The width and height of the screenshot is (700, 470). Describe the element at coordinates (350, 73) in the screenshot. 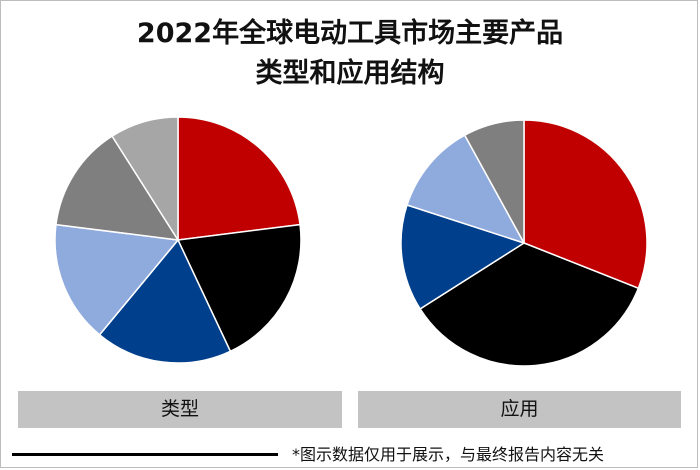

I see `title-line-2: 类型和应用结构` at that location.